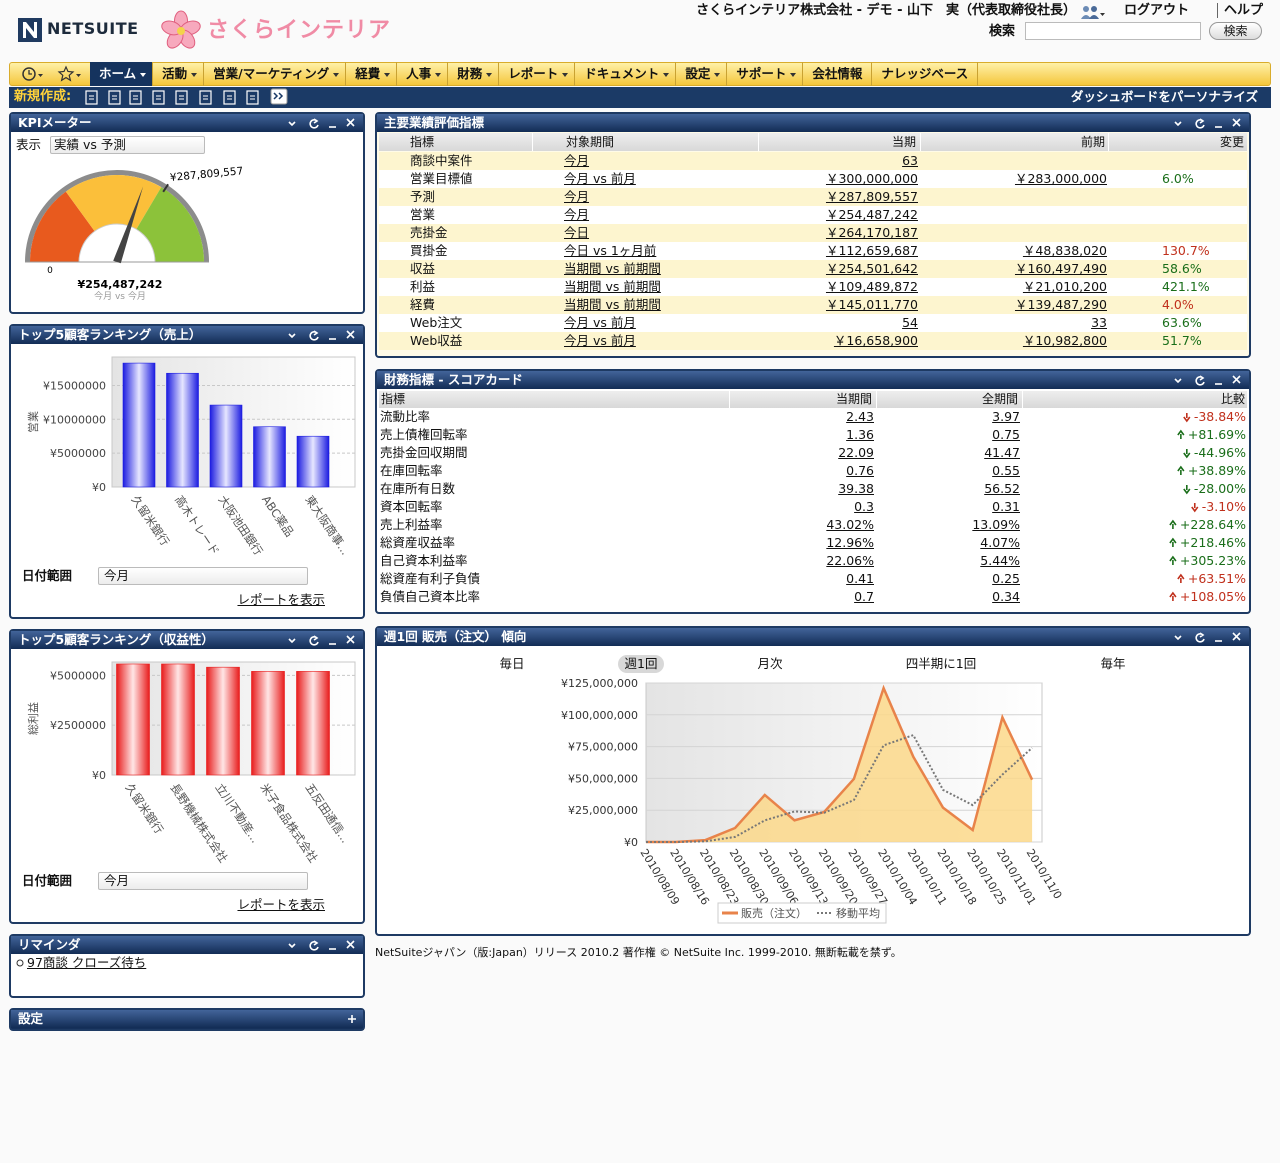 This screenshot has width=1280, height=1163. What do you see at coordinates (512, 663) in the screenshot?
I see `period-tab: 毎日` at bounding box center [512, 663].